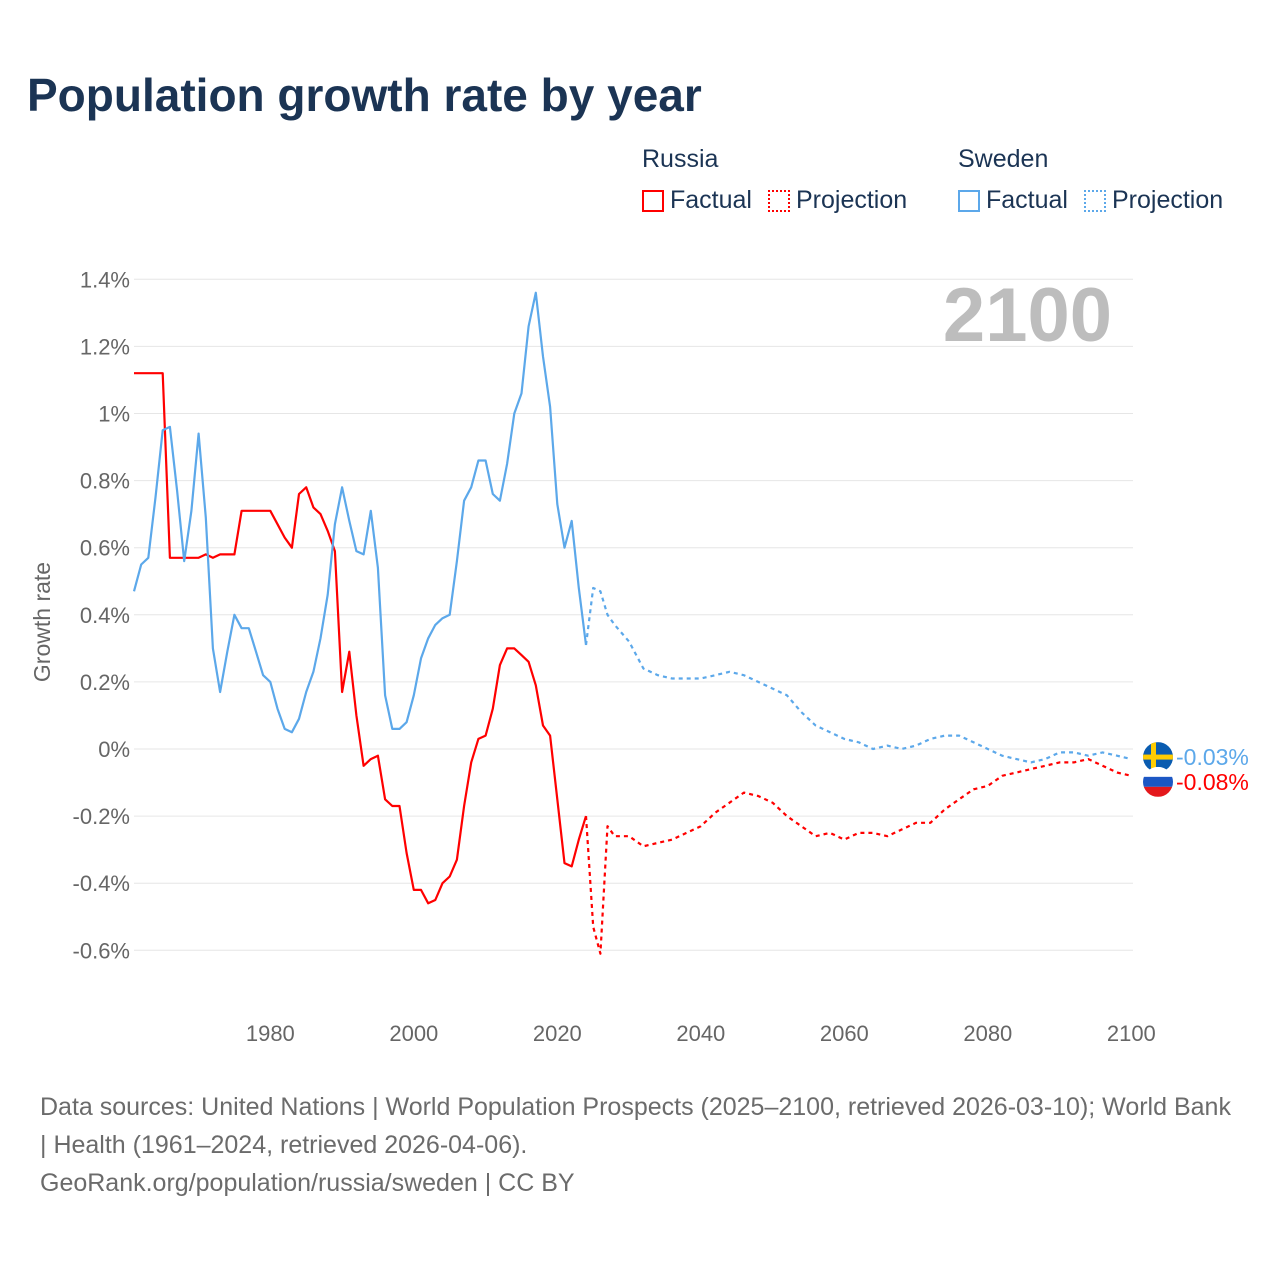 Image resolution: width=1280 pixels, height=1280 pixels. Describe the element at coordinates (1212, 782) in the screenshot. I see `end-value-label-russia: -0.08%` at that location.